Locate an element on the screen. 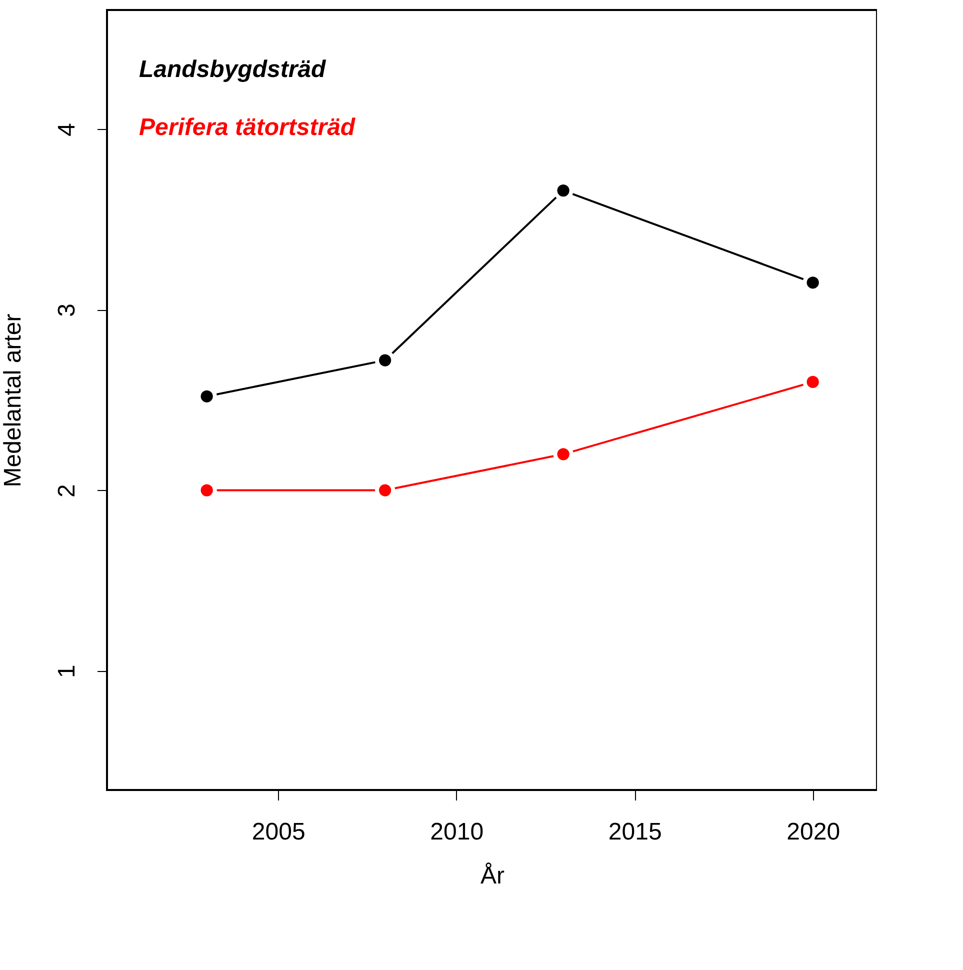  x-axis-title: År is located at coordinates (492, 876).